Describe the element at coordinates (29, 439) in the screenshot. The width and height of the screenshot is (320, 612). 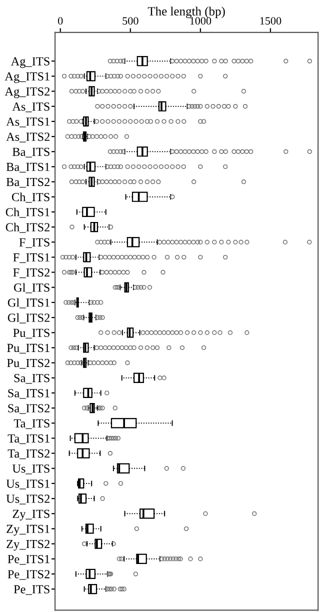
I see `y-tick-label: Ta_ITS1` at that location.